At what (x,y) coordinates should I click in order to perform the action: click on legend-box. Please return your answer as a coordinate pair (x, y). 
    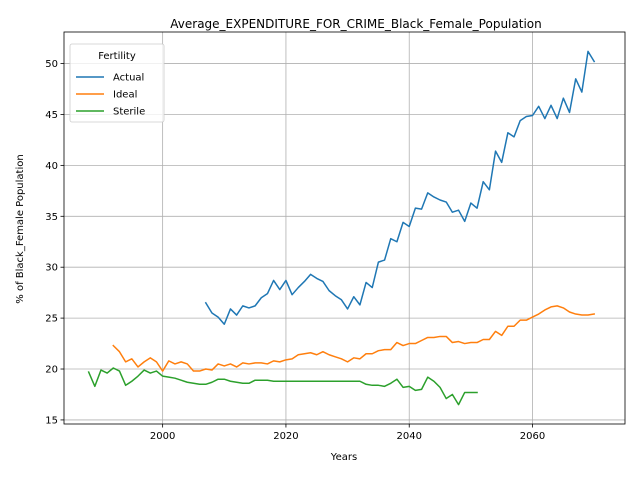
    Looking at the image, I should click on (117, 83).